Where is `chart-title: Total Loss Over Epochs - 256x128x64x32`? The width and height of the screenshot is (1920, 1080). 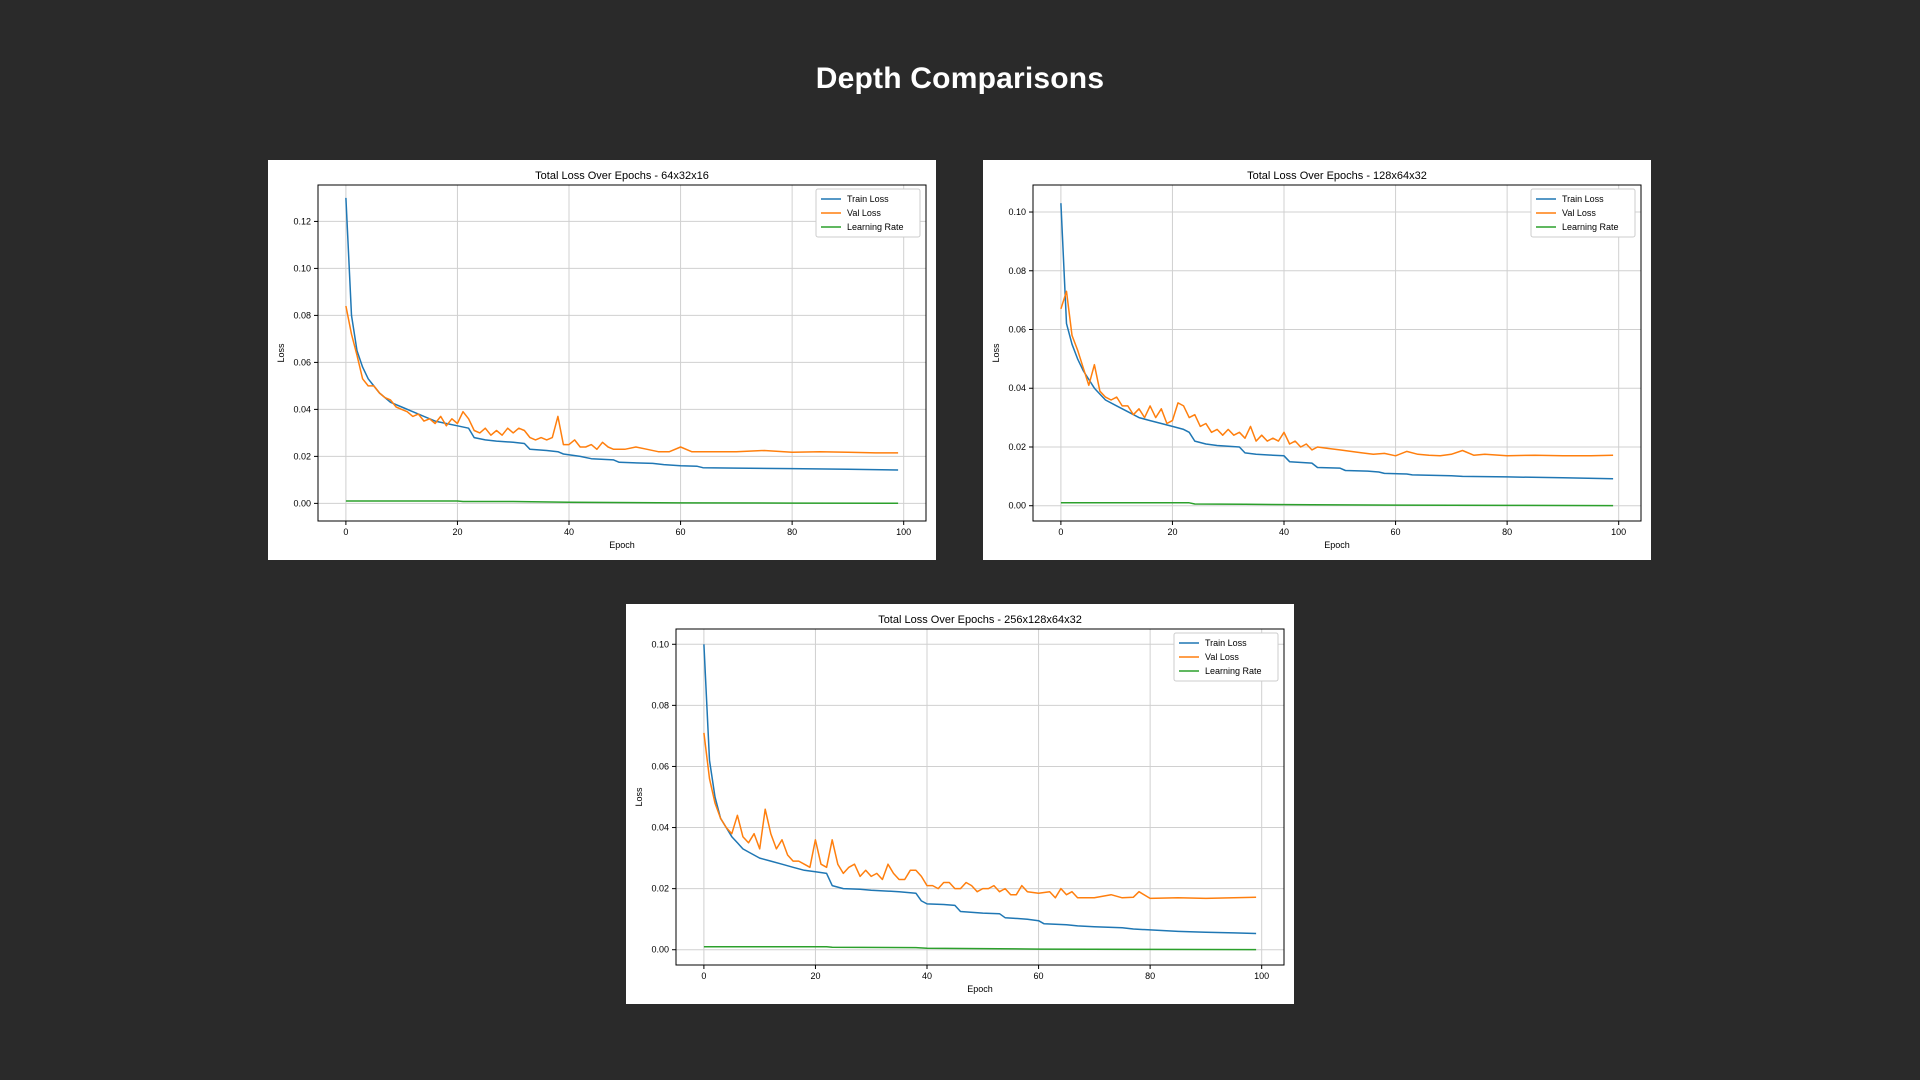 chart-title: Total Loss Over Epochs - 256x128x64x32 is located at coordinates (980, 620).